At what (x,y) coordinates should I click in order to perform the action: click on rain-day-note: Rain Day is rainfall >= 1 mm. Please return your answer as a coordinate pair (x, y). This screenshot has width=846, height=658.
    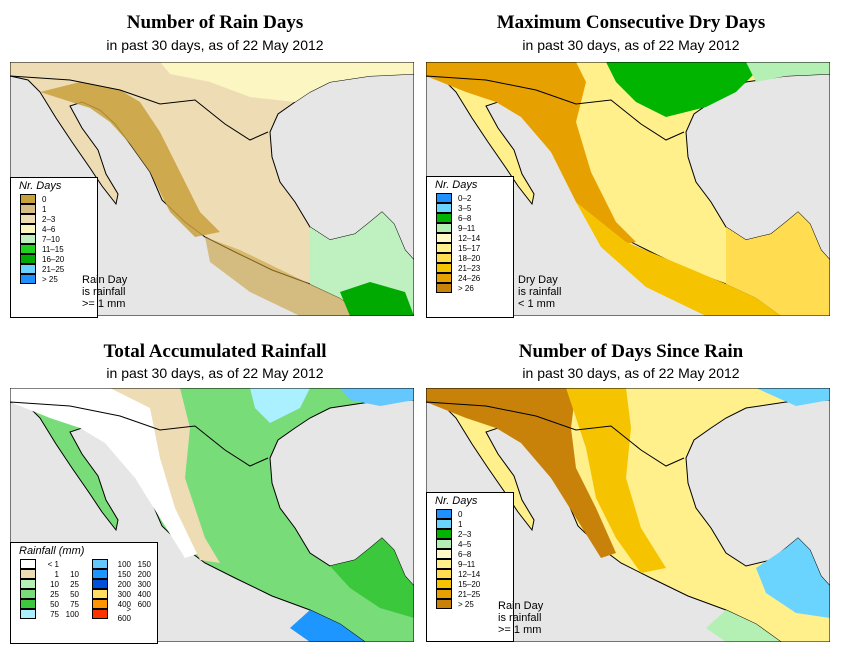
    Looking at the image, I should click on (104, 292).